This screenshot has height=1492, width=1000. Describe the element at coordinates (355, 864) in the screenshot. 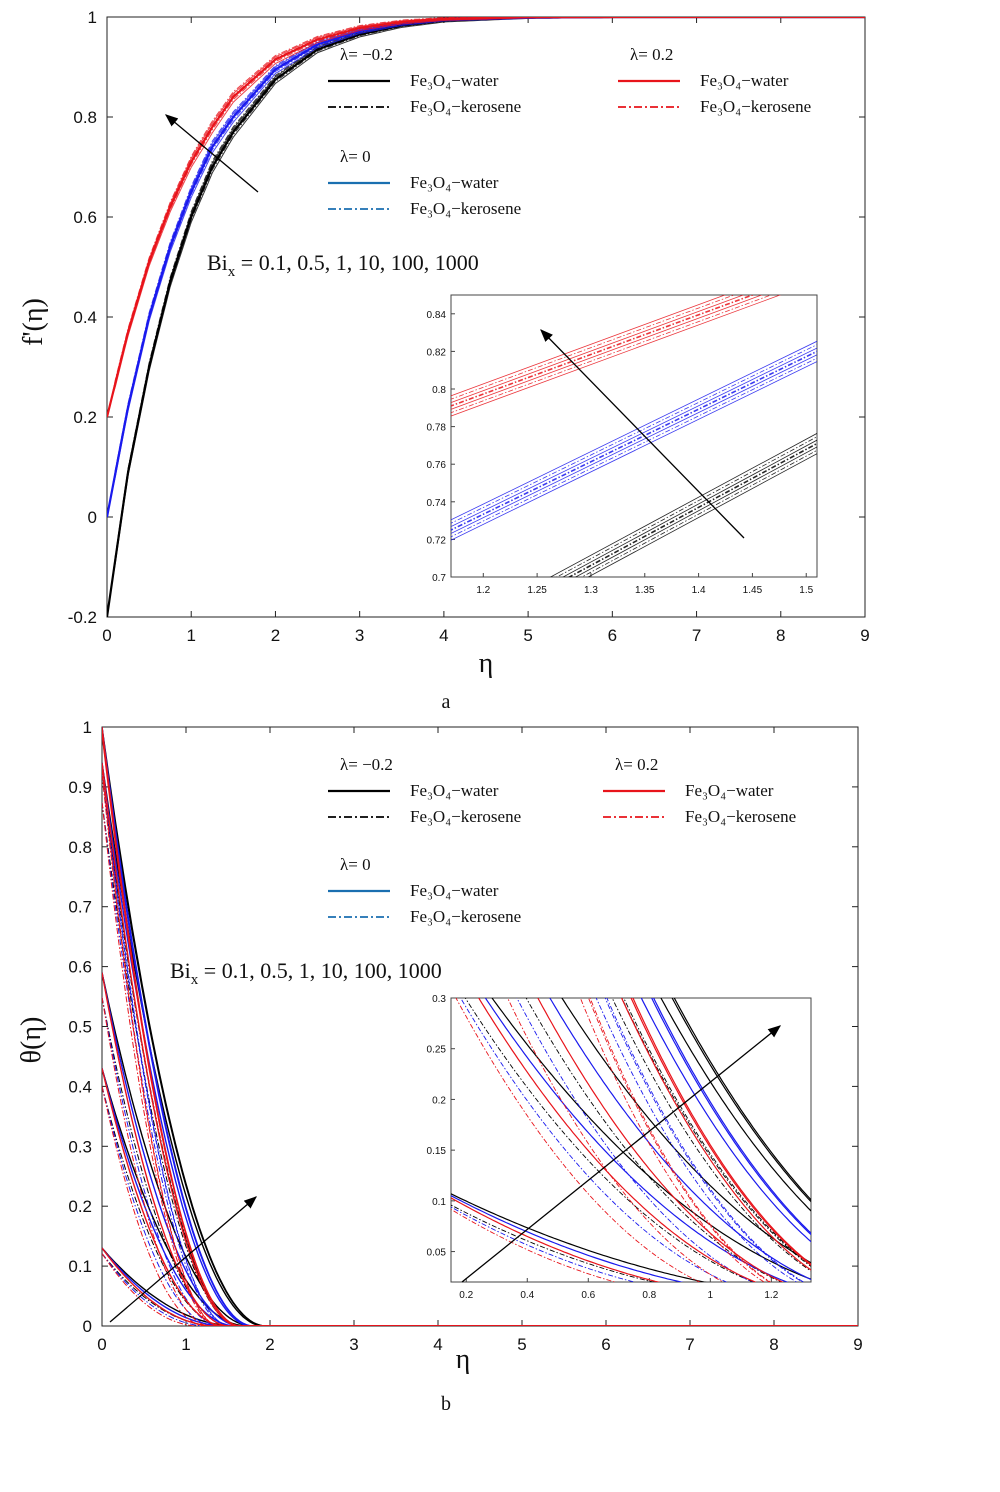

I see `legend-title-b-2: λ= 0` at that location.